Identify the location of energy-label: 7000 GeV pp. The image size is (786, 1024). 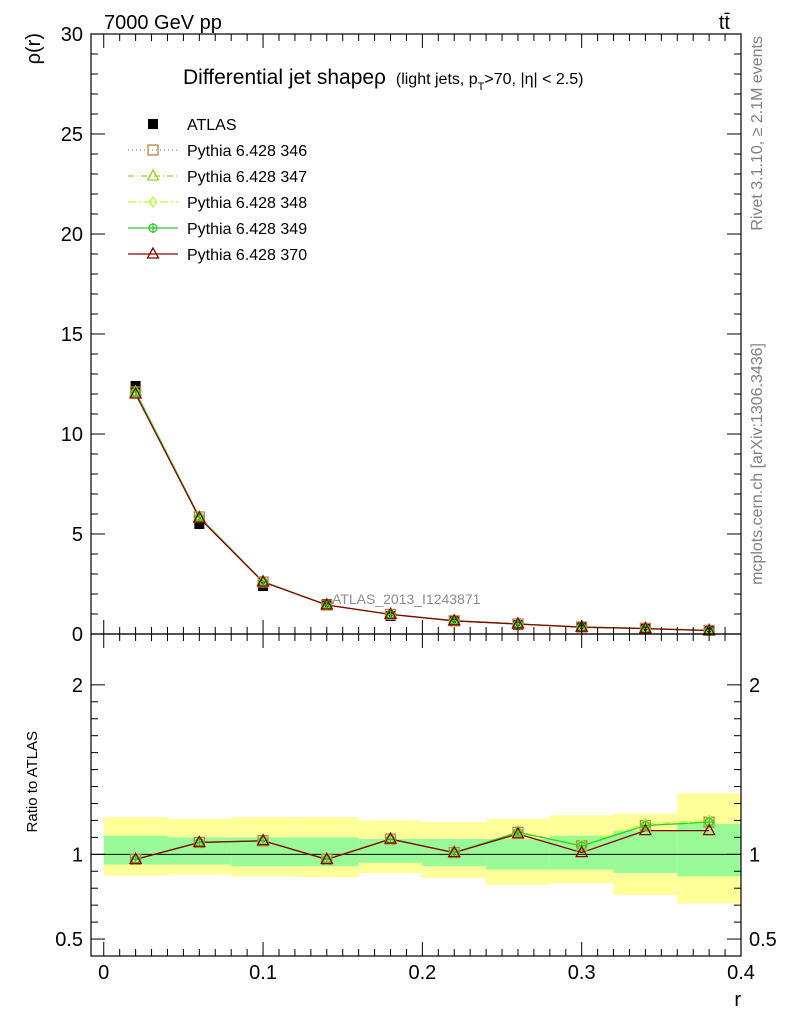
(163, 23).